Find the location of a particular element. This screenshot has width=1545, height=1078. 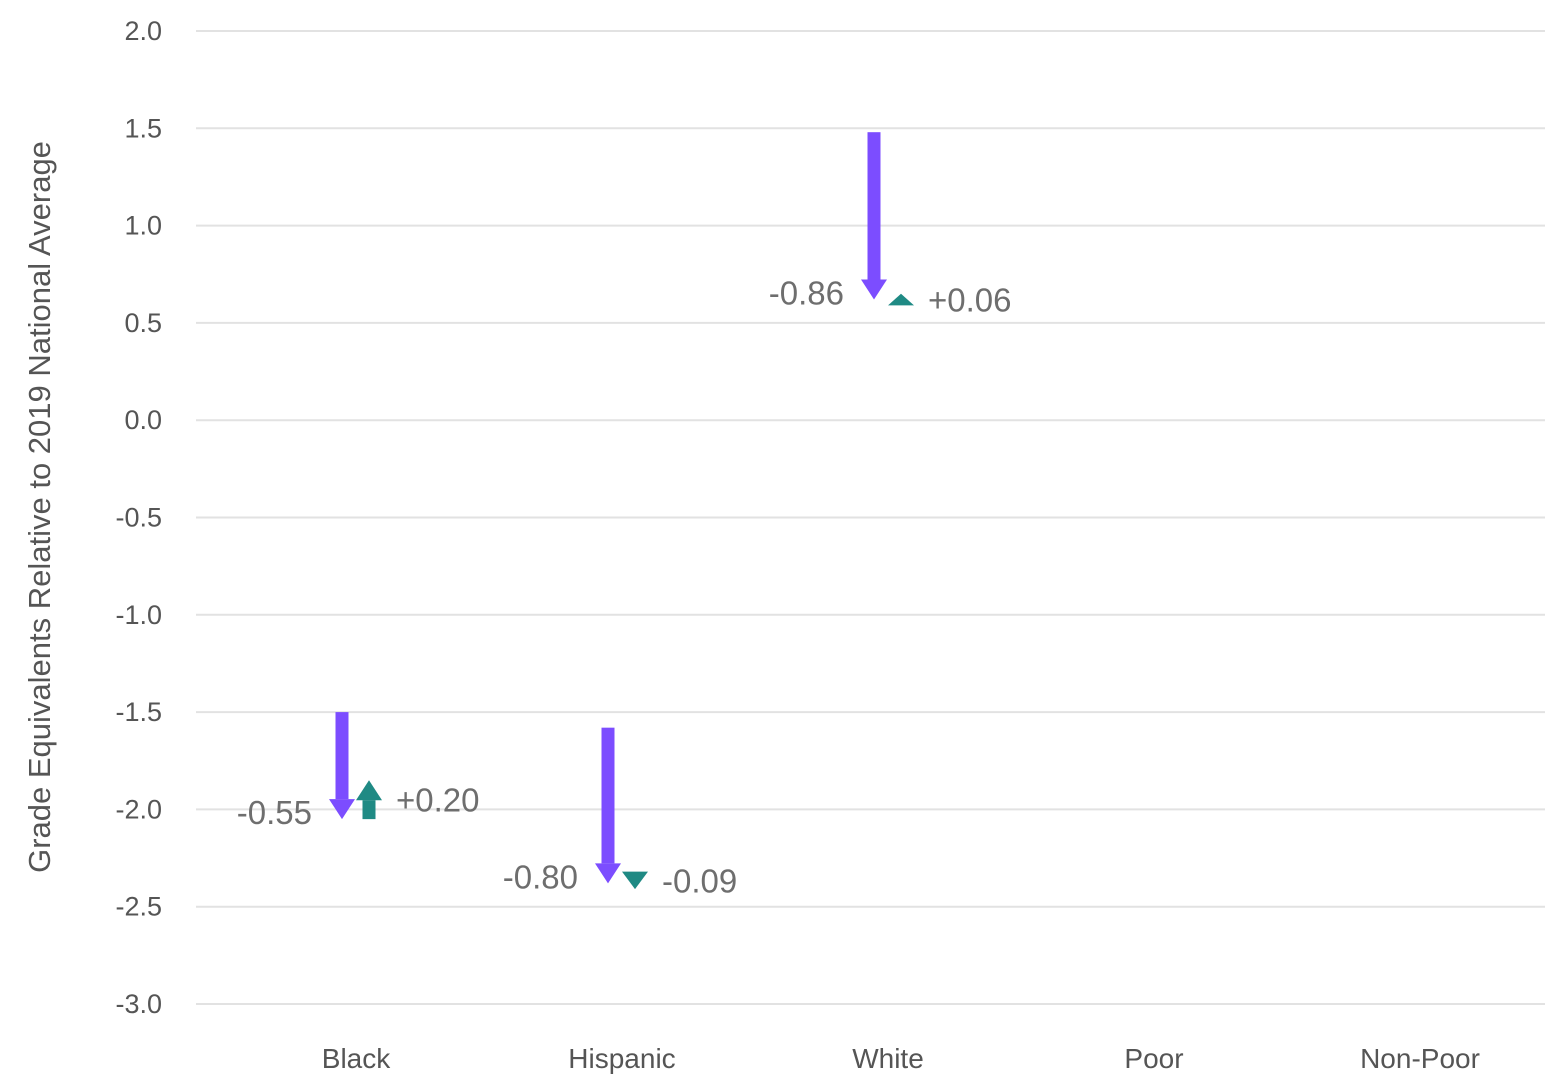

change-arrow-shaft is located at coordinates (369, 810).